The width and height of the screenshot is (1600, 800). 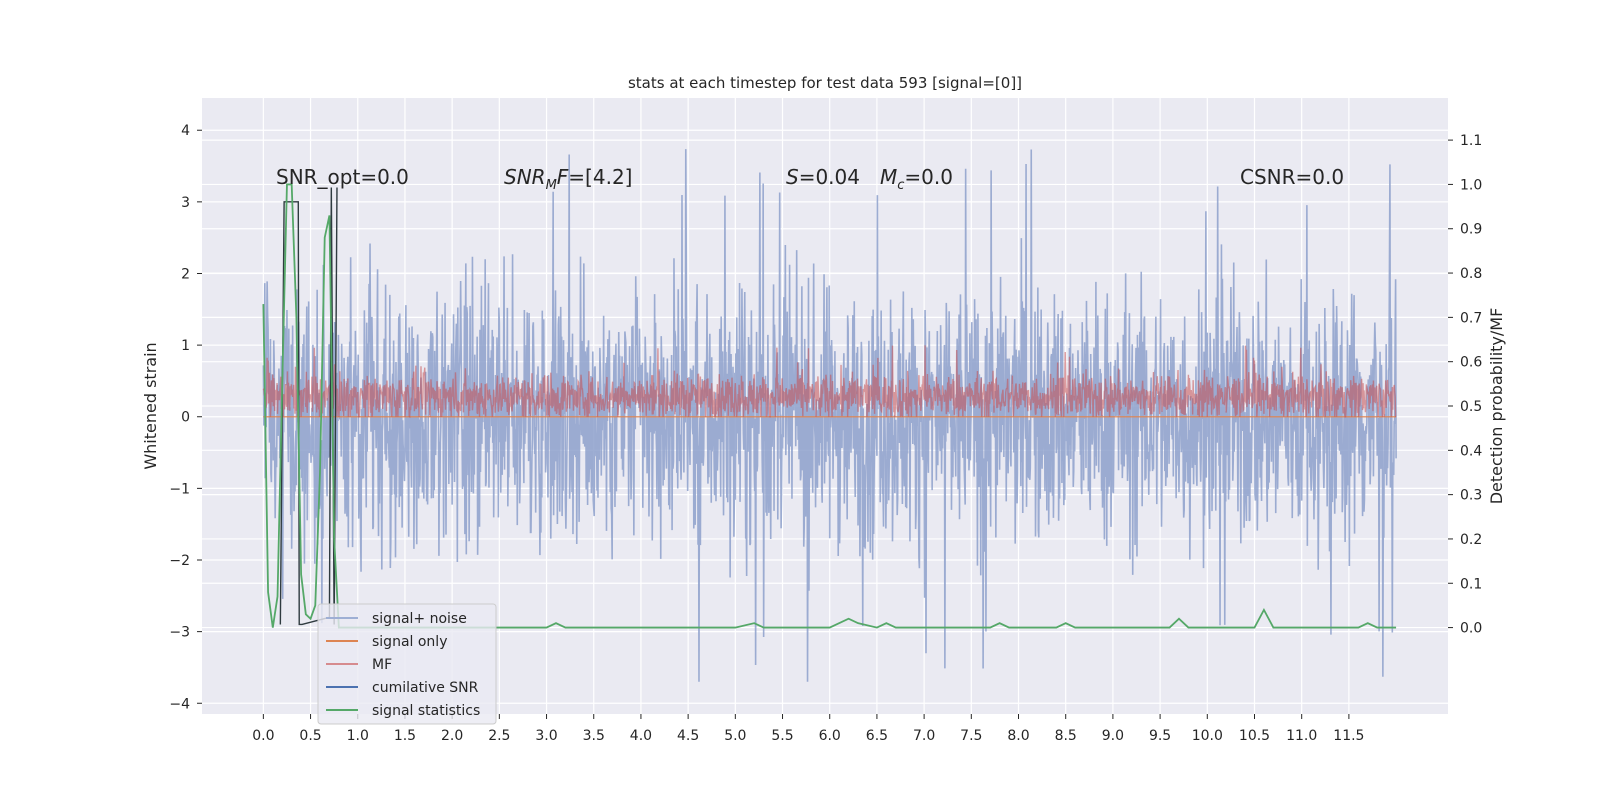 What do you see at coordinates (1471, 496) in the screenshot?
I see `y-right-tick-label: 0.3` at bounding box center [1471, 496].